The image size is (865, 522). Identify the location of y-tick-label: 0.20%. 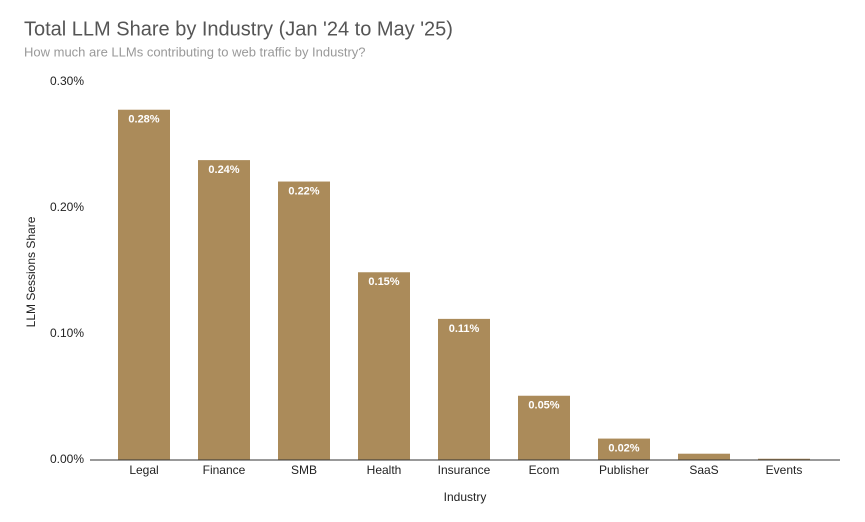
(67, 207).